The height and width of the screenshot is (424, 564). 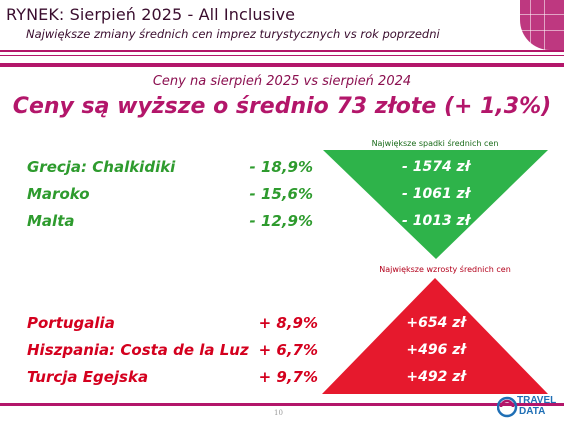 I want to click on increase-country-2: Hiszpania: Costa de la Luz, so click(x=138, y=350).